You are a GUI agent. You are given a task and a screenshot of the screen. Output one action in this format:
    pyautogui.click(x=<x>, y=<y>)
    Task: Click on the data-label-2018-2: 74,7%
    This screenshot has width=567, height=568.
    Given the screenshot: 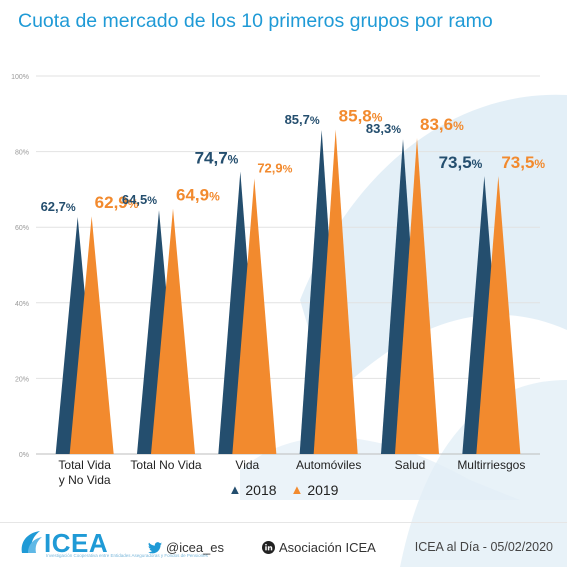 What is the action you would take?
    pyautogui.click(x=217, y=158)
    